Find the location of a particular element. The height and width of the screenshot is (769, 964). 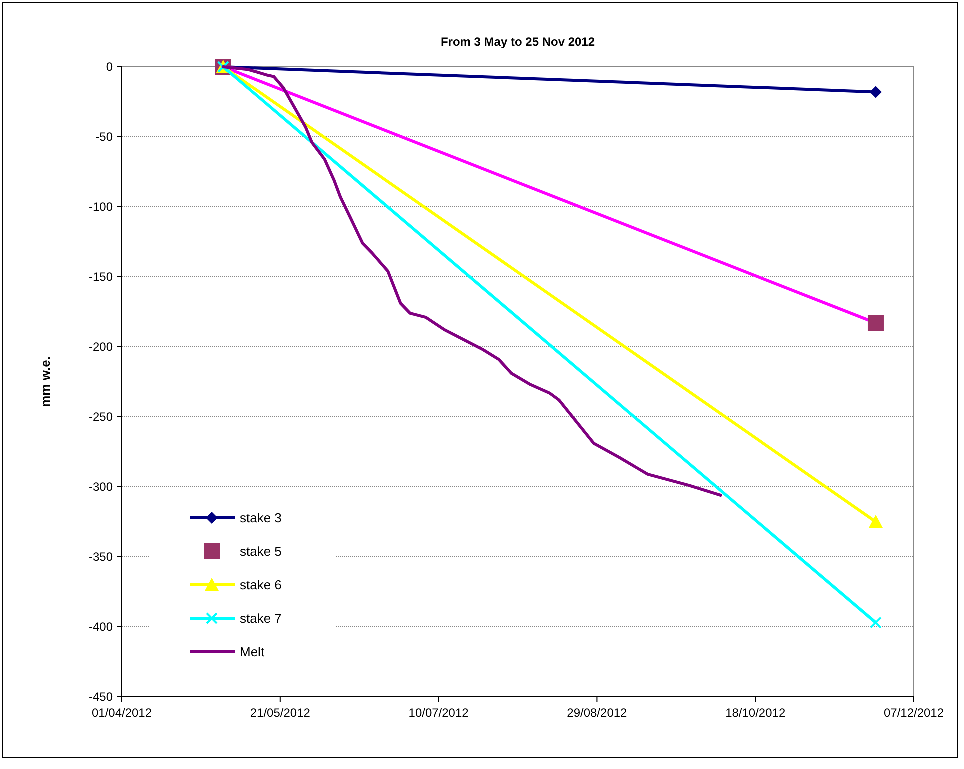

x-tick-label: 29/08/2012 is located at coordinates (597, 713).